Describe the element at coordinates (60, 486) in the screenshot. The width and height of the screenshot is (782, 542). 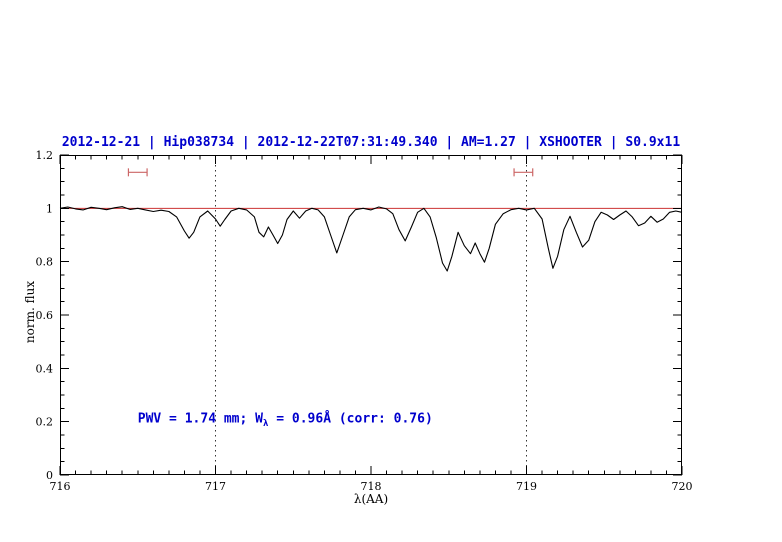
I see `x-tick-label: 716` at that location.